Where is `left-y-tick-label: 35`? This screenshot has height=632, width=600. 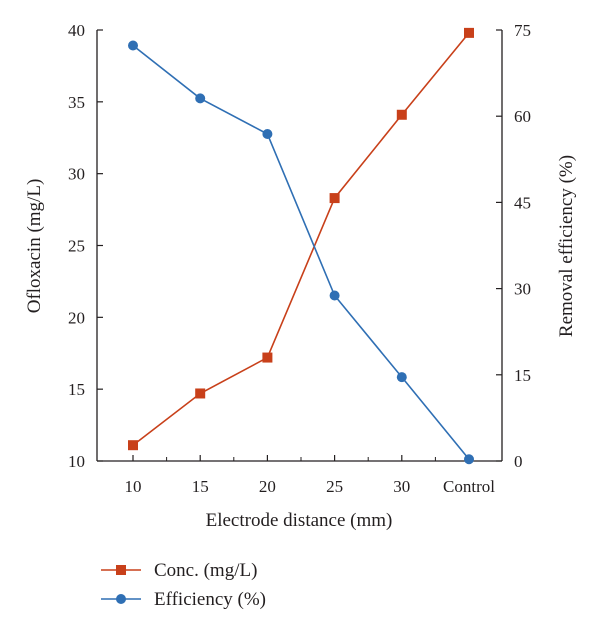
left-y-tick-label: 35 is located at coordinates (76, 102).